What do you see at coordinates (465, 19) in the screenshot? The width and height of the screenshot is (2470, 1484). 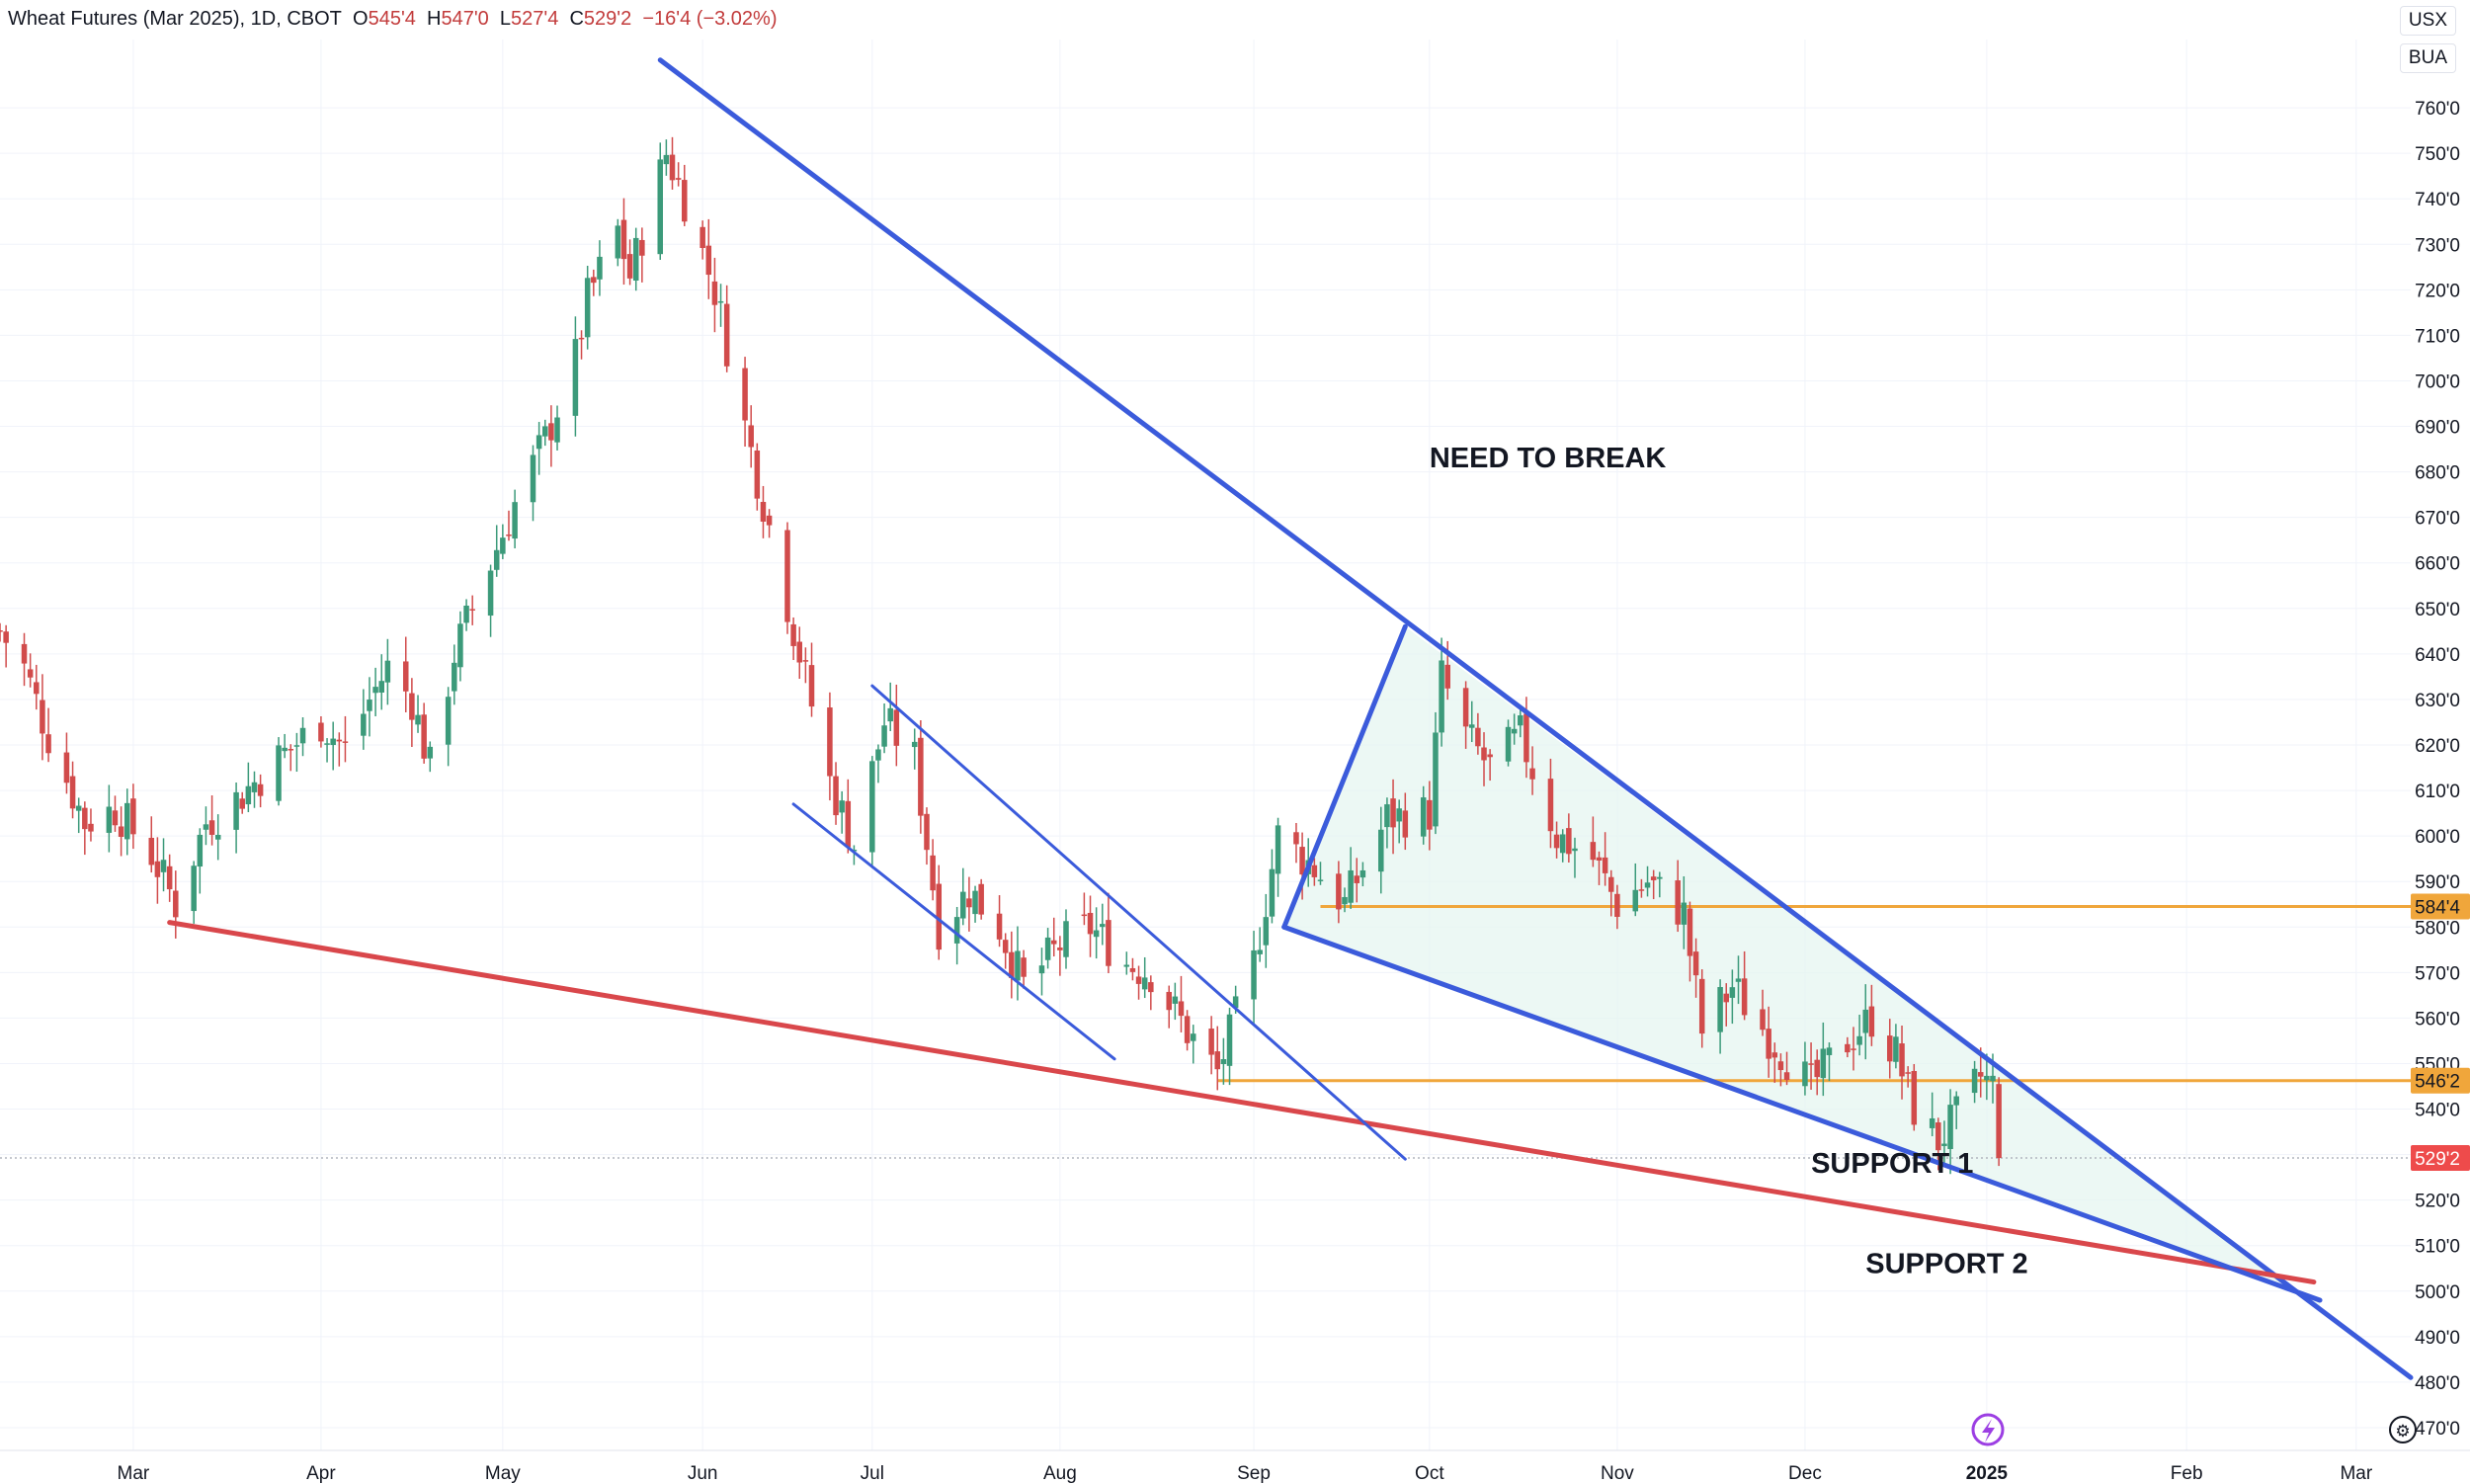 I see `high-value: 547'0` at bounding box center [465, 19].